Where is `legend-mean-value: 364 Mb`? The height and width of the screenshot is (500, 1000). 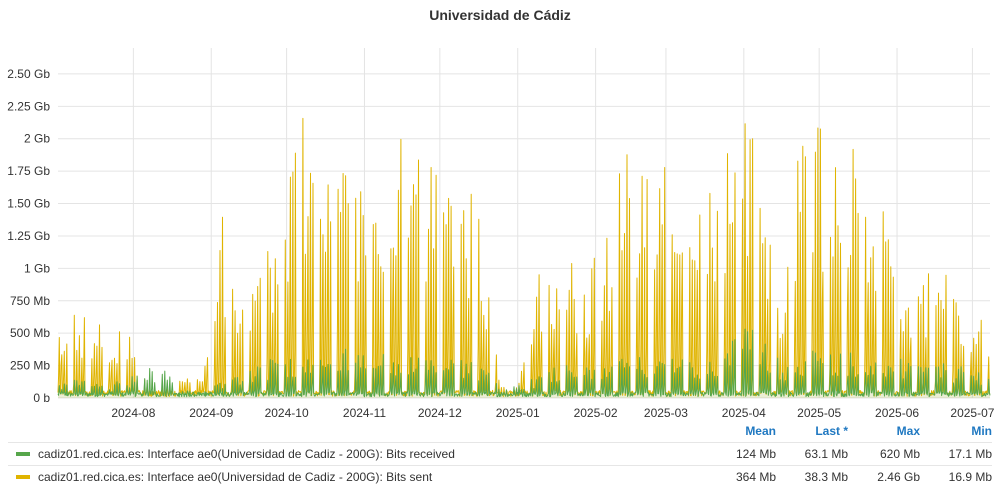 legend-mean-value: 364 Mb is located at coordinates (755, 477).